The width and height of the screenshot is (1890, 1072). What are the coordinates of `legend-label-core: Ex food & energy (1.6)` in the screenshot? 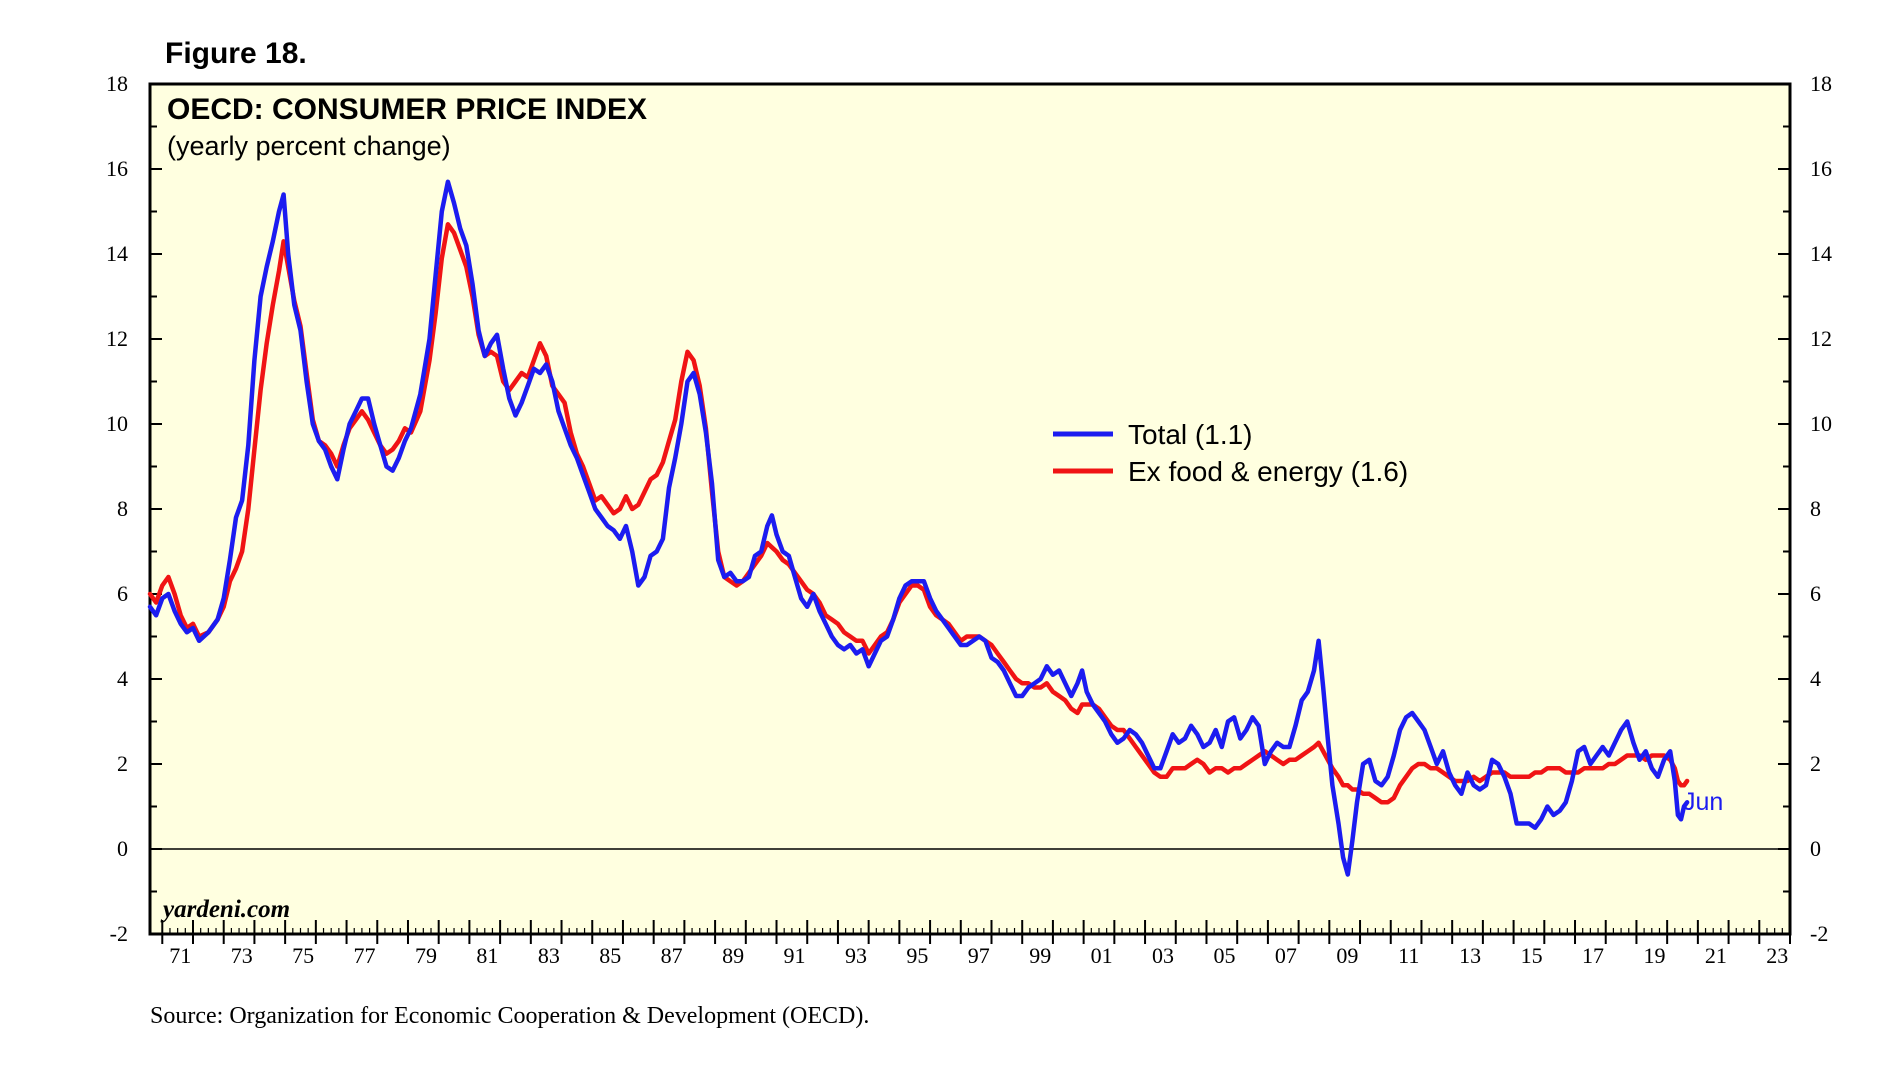 It's located at (1268, 471).